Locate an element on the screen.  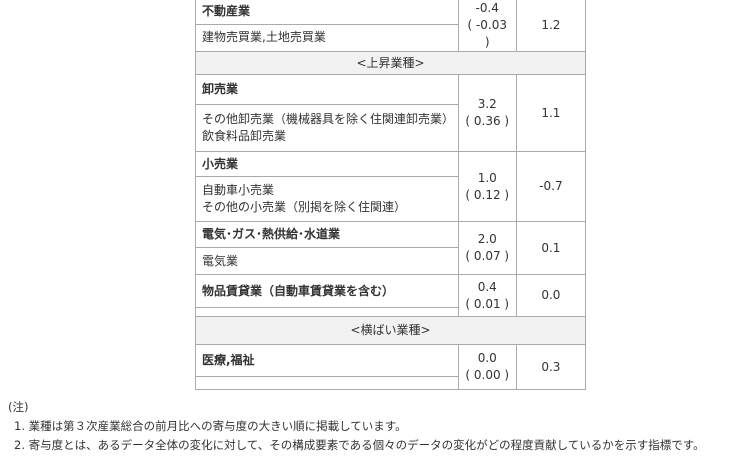
contribution-value: ( 0.12 ) is located at coordinates (487, 194).